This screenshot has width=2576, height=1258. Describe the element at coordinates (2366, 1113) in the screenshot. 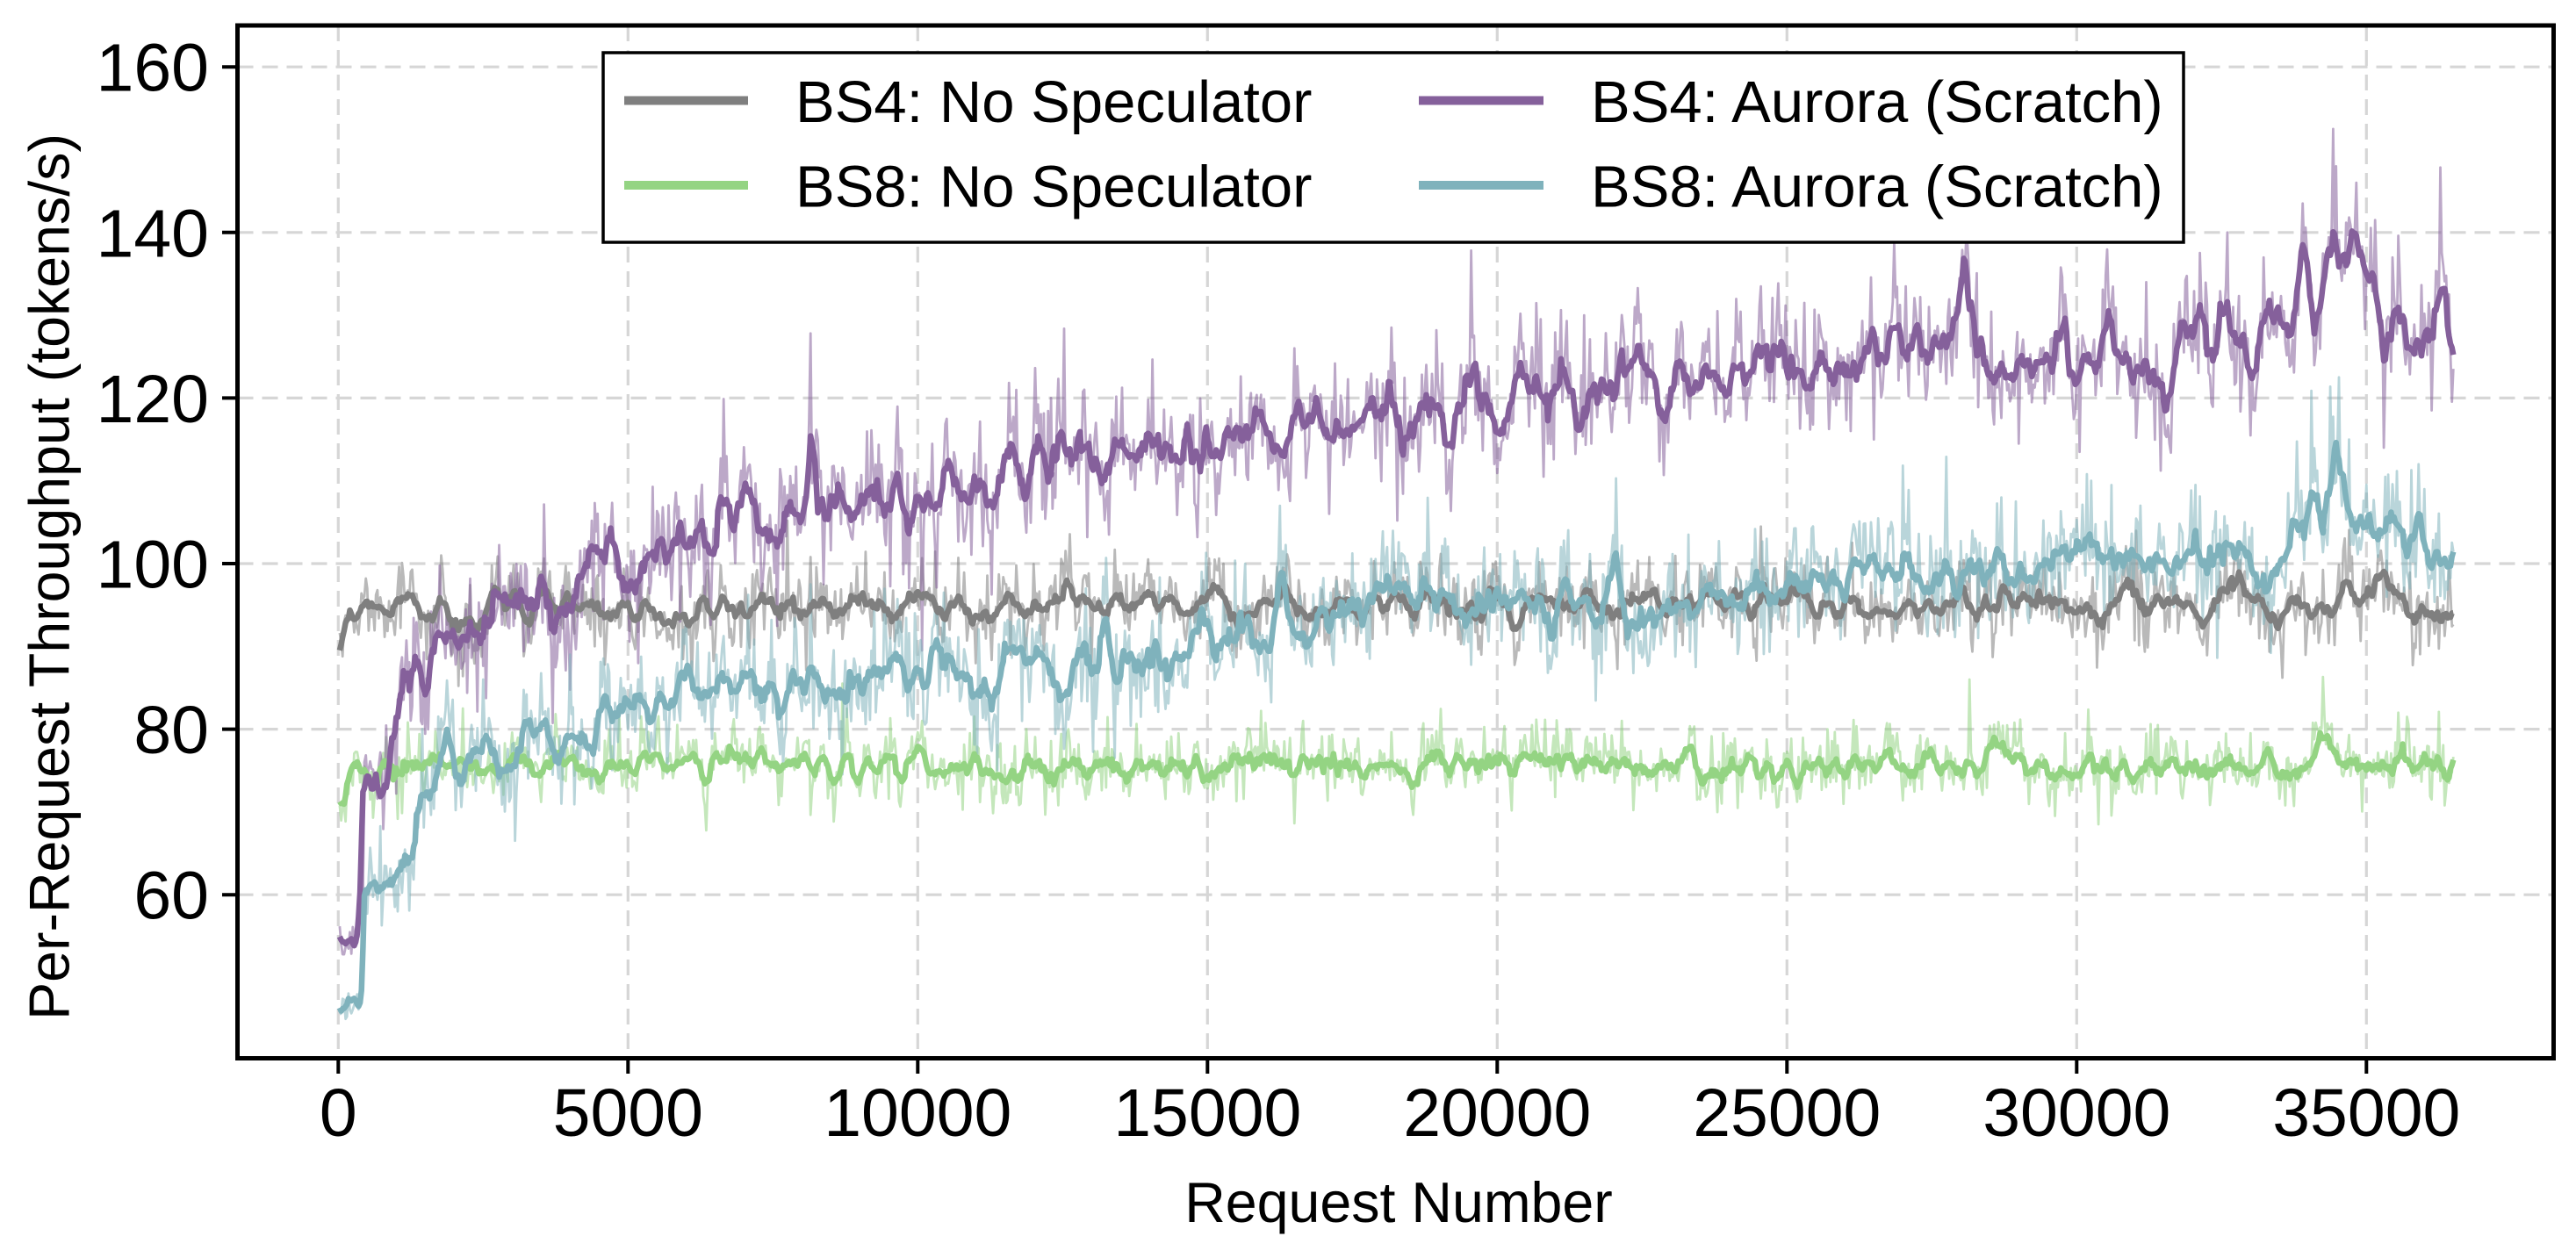

I see `svg-text: 35000` at that location.